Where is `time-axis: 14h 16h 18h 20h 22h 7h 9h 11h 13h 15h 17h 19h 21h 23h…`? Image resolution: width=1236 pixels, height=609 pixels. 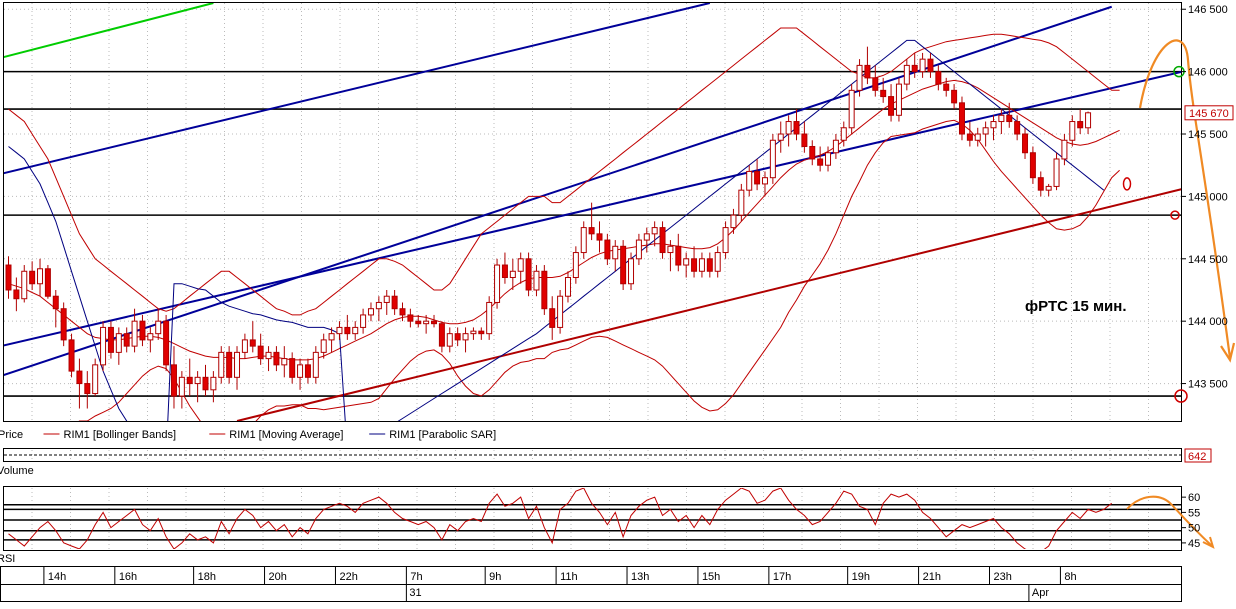
time-axis: 14h 16h 18h 20h 22h 7h 9h 11h 13h 15h 17h 19h 21h 23h… is located at coordinates (560, 584).